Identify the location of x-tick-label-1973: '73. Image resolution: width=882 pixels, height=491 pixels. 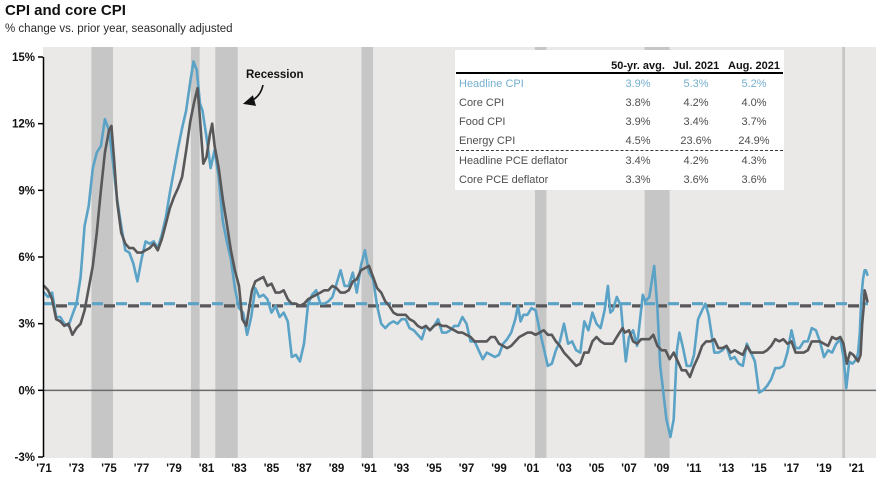
(77, 469).